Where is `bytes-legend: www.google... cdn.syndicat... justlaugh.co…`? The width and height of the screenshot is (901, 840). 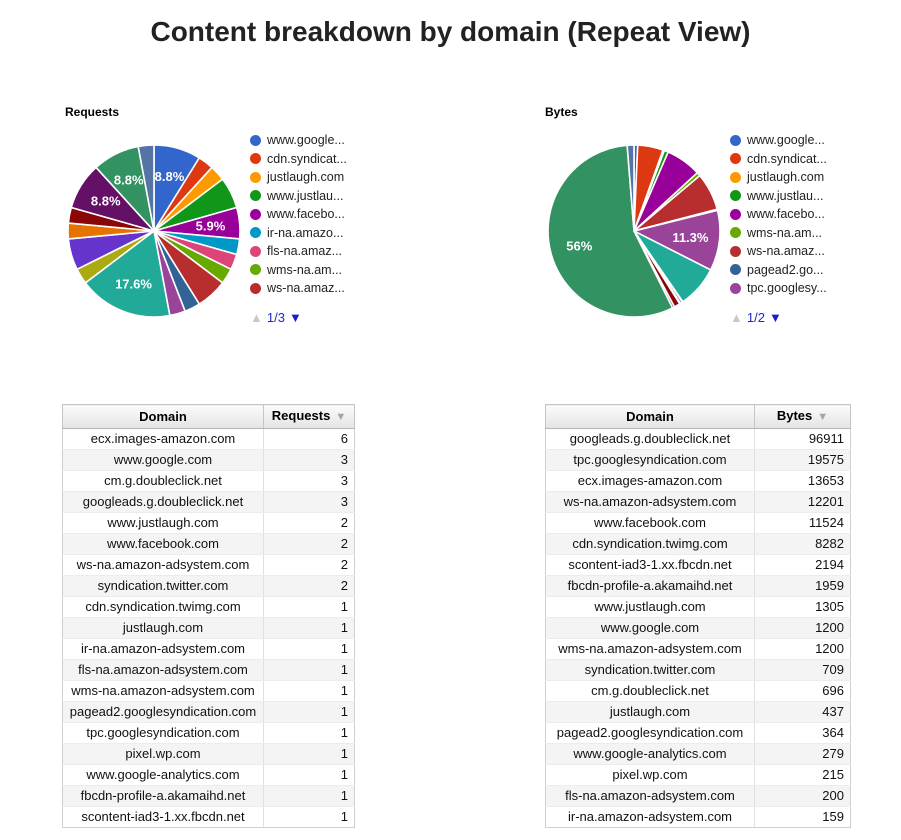
bytes-legend: www.google... cdn.syndicat... justlaugh.co… is located at coordinates (778, 214).